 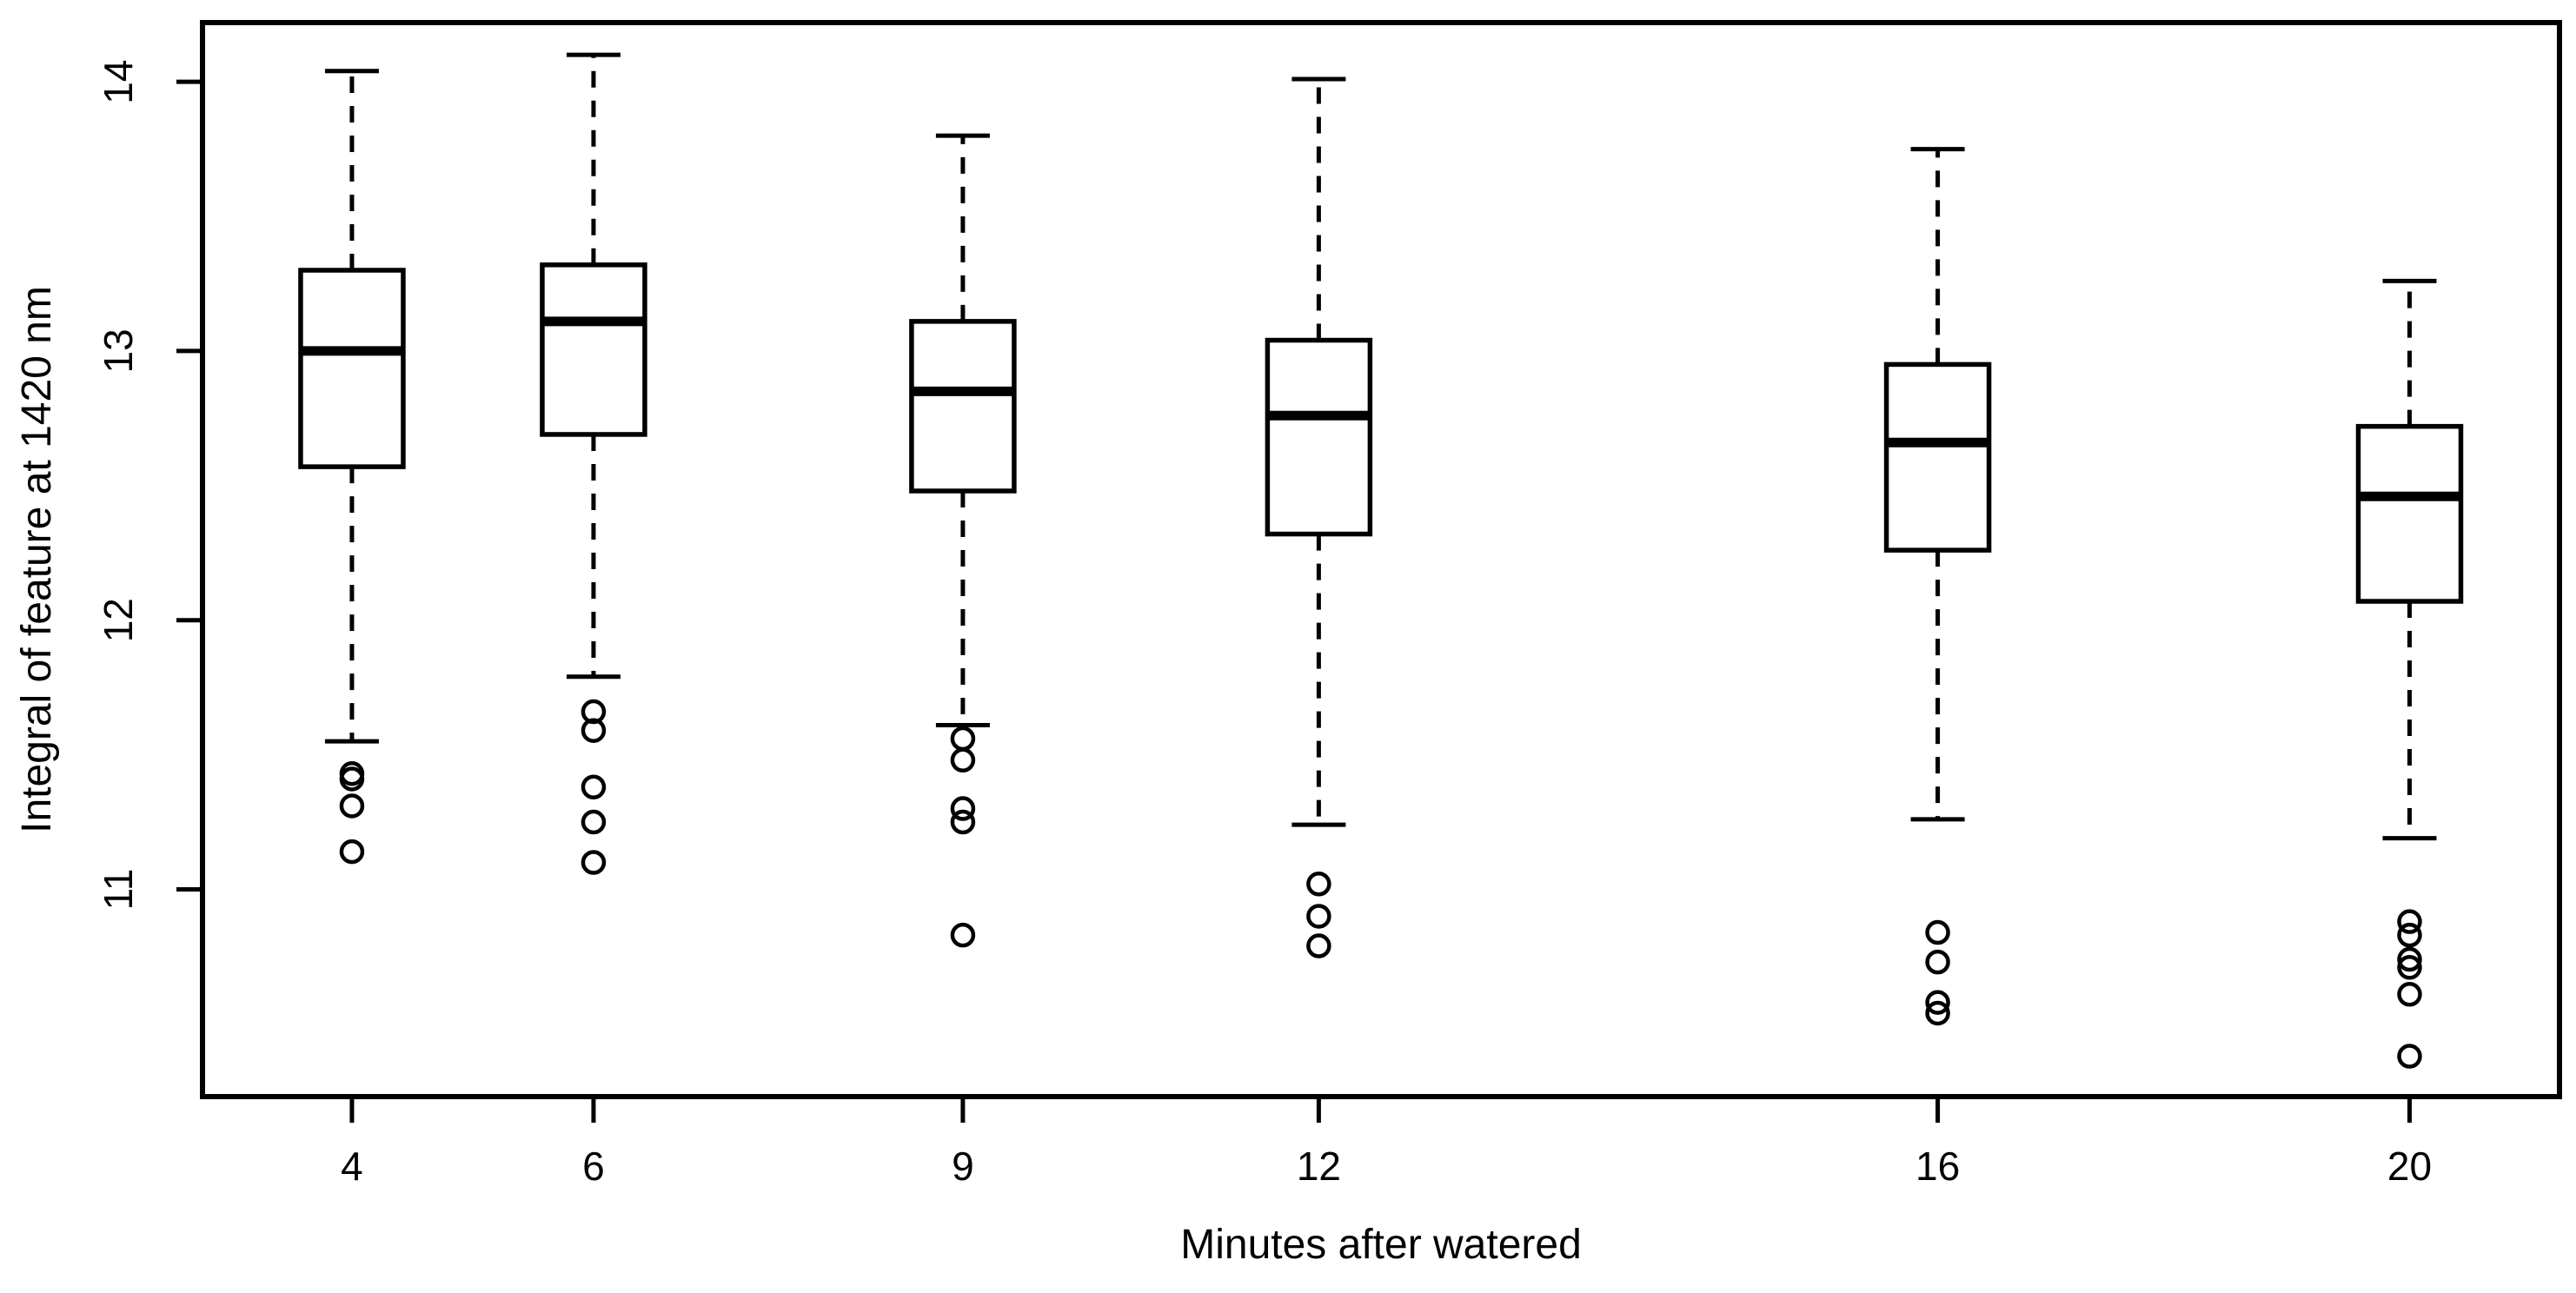 I want to click on y-tick-label: 12, so click(x=118, y=620).